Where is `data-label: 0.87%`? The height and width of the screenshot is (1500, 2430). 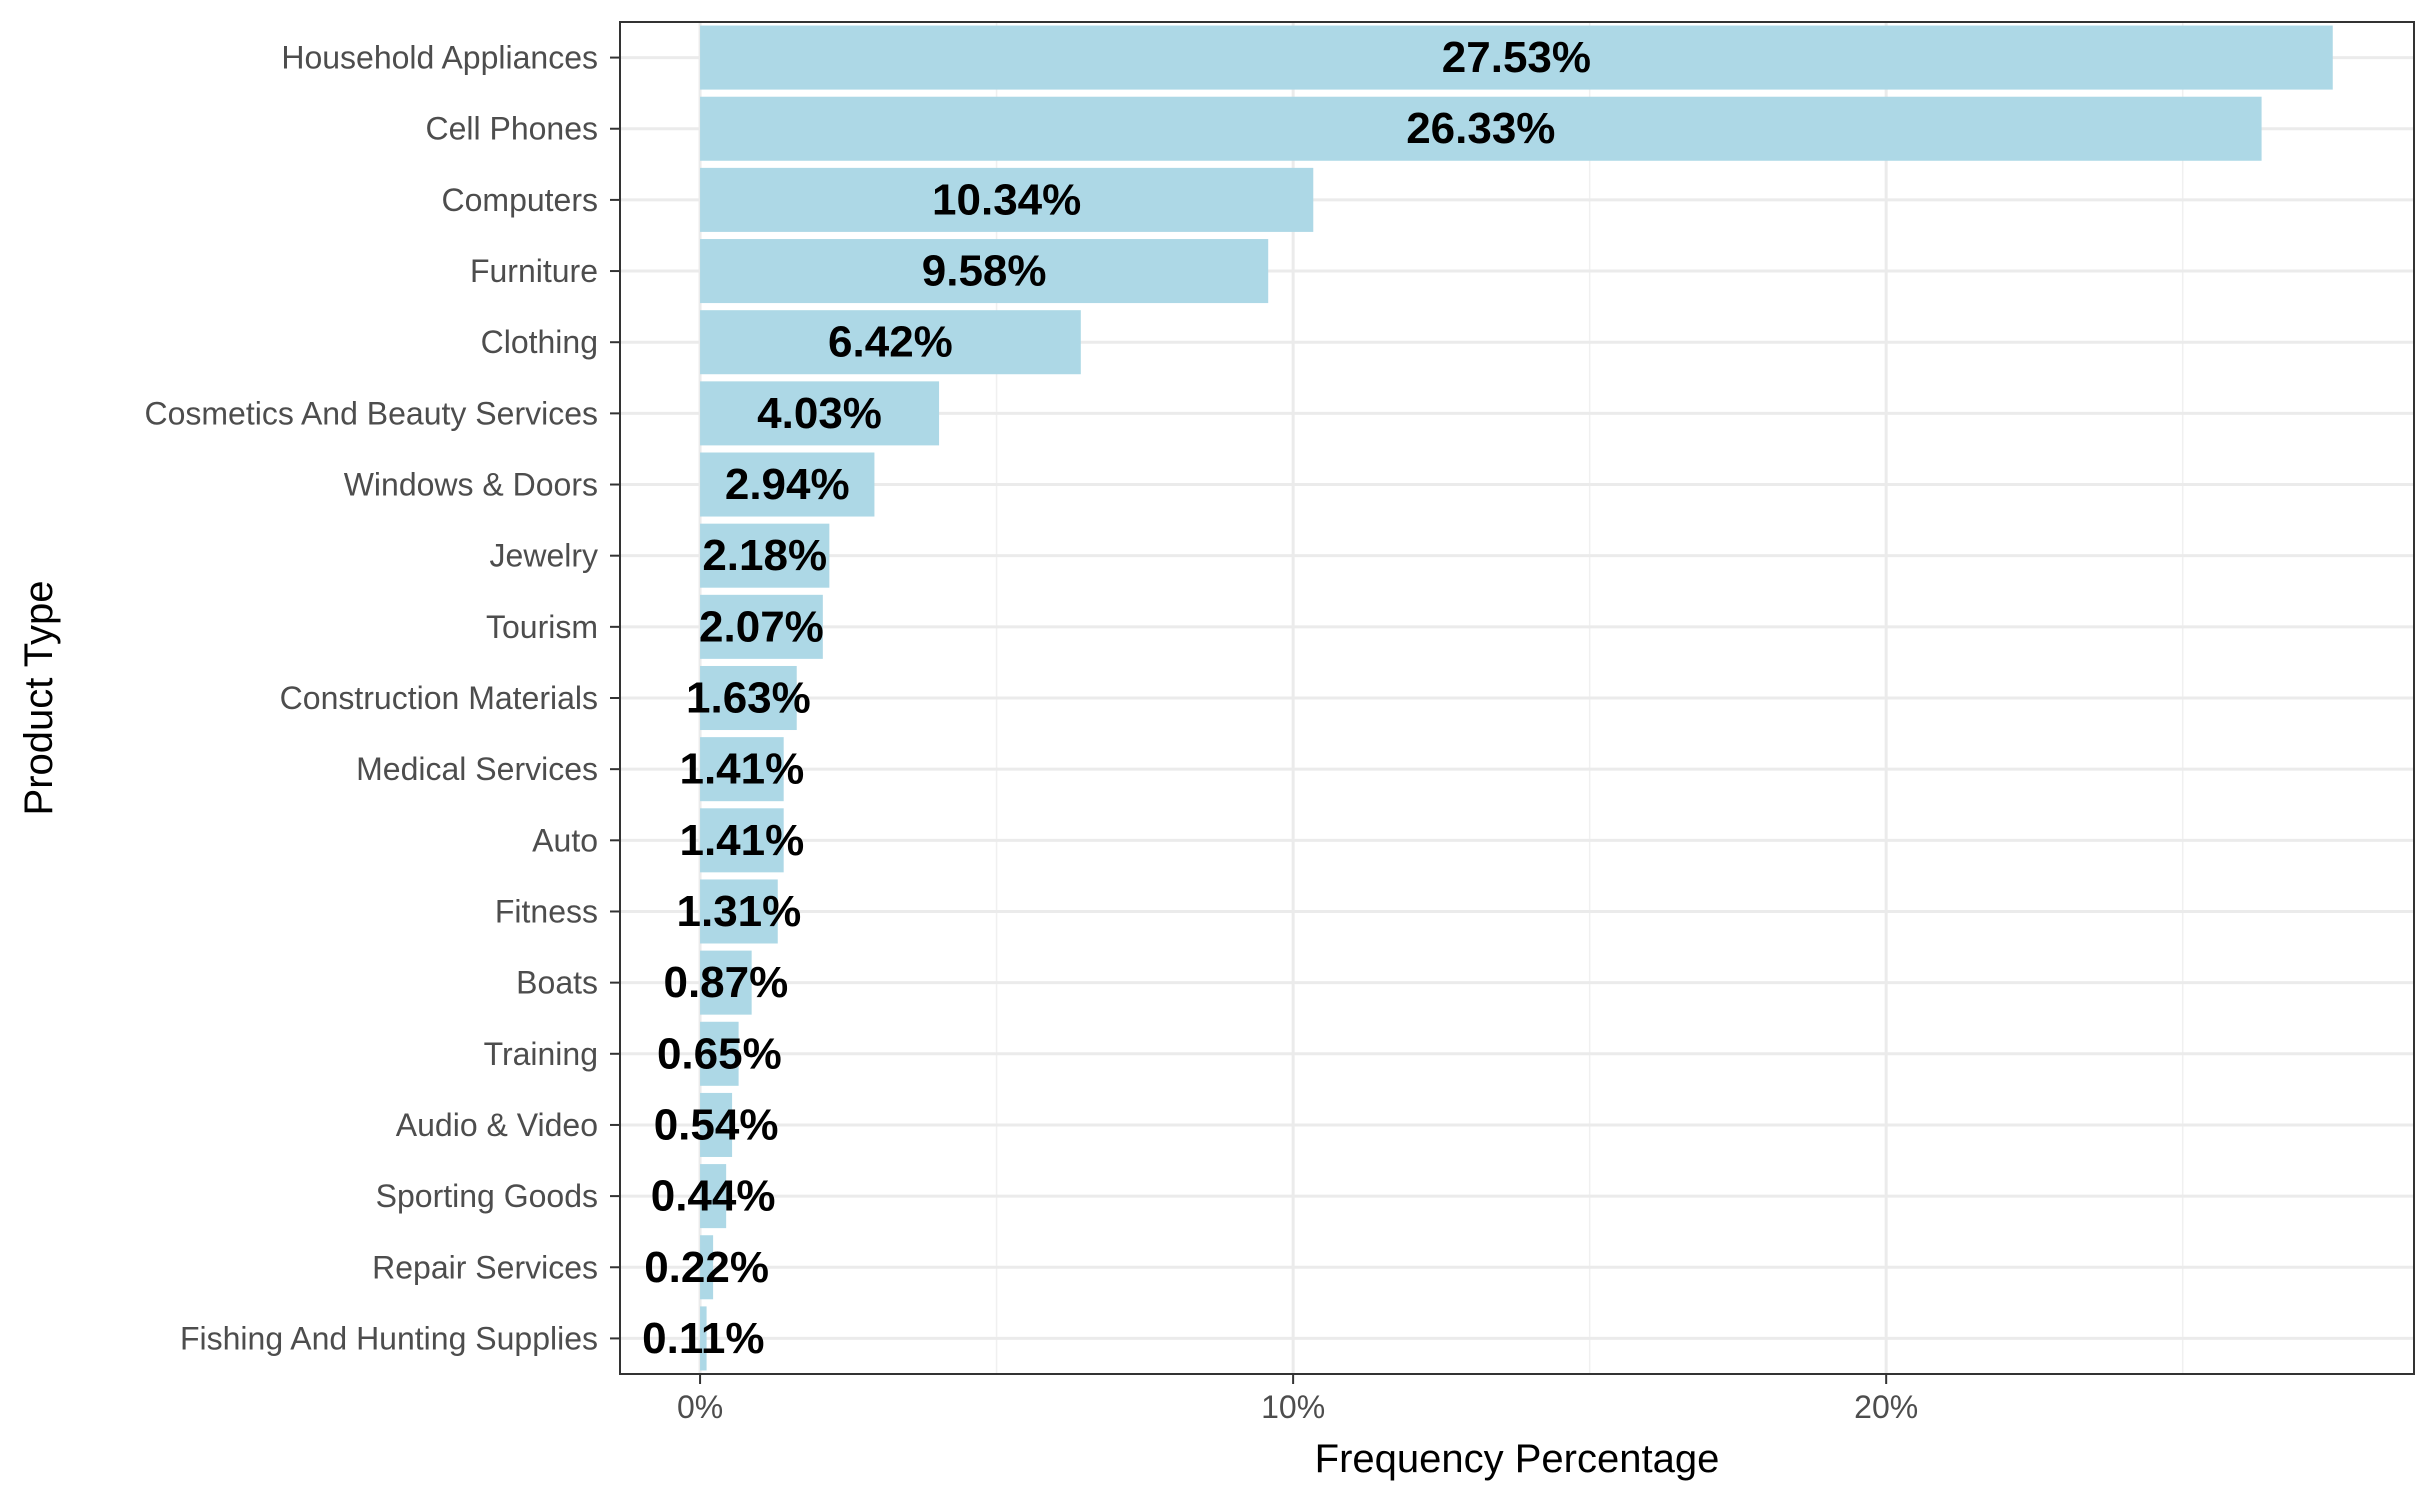
data-label: 0.87% is located at coordinates (725, 982).